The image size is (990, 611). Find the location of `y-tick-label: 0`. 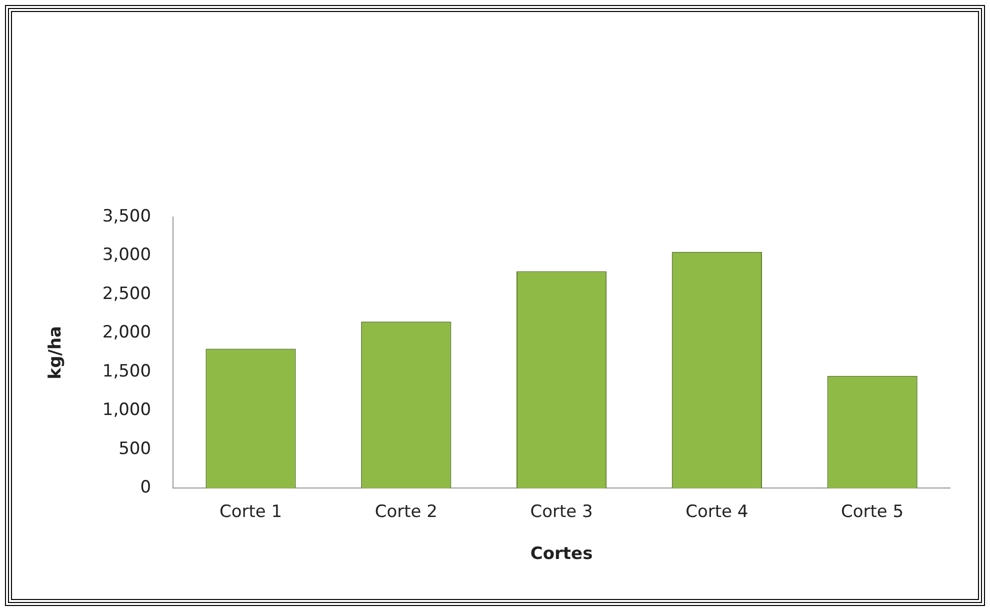

y-tick-label: 0 is located at coordinates (146, 488).